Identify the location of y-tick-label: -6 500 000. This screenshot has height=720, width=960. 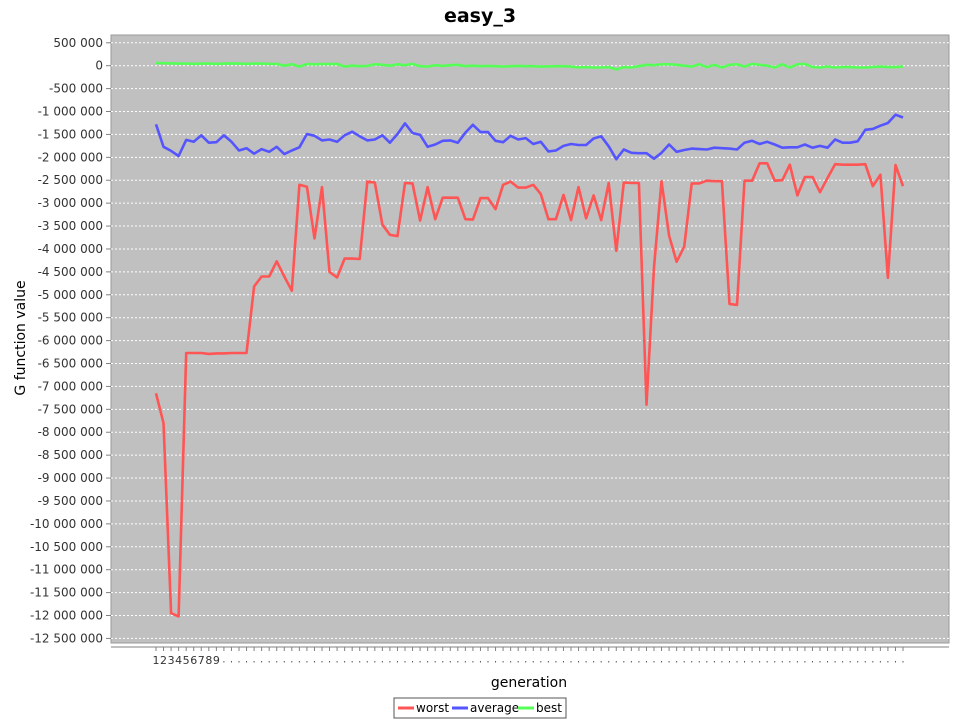
(70, 364).